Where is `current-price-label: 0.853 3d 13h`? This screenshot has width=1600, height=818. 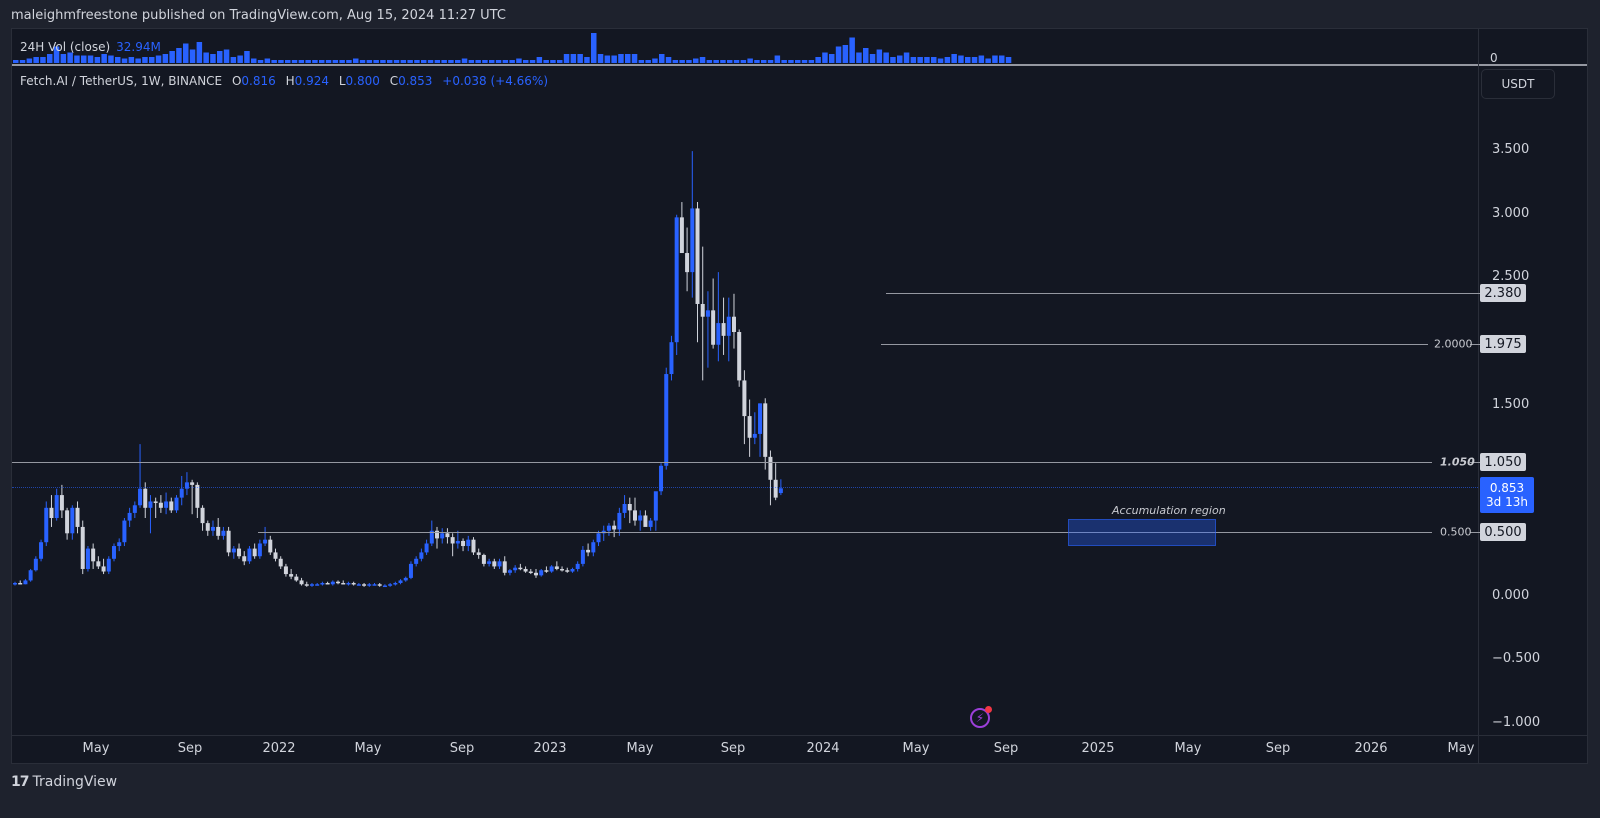 current-price-label: 0.853 3d 13h is located at coordinates (1507, 495).